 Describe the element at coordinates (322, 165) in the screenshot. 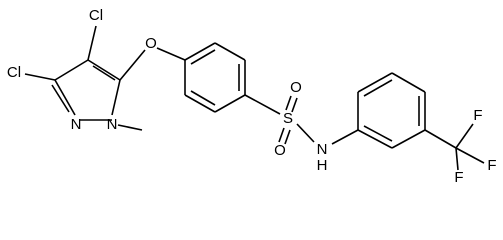

I see `atom-label: H` at that location.